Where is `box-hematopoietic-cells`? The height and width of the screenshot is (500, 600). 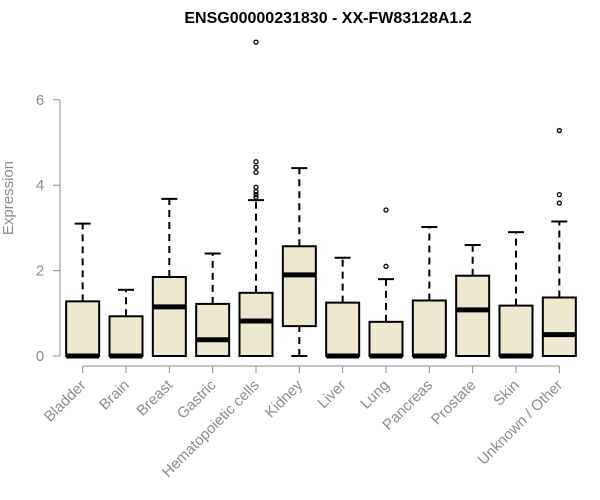 box-hematopoietic-cells is located at coordinates (256, 198).